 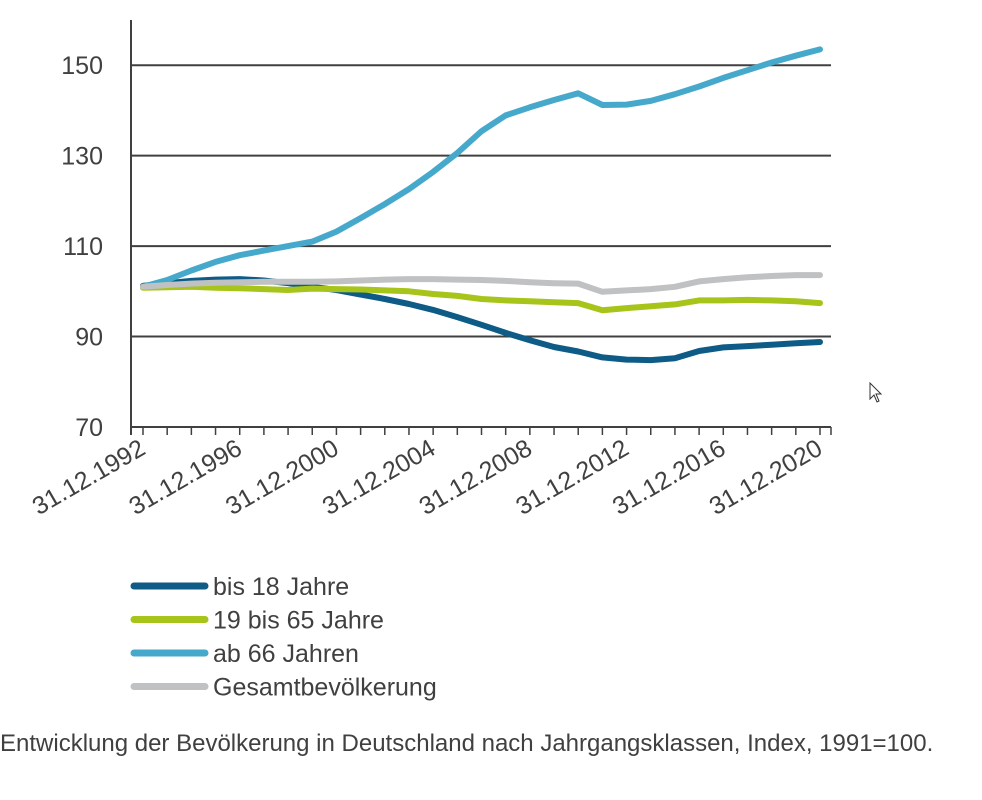 I want to click on y-tick-label: 130, so click(x=82, y=157).